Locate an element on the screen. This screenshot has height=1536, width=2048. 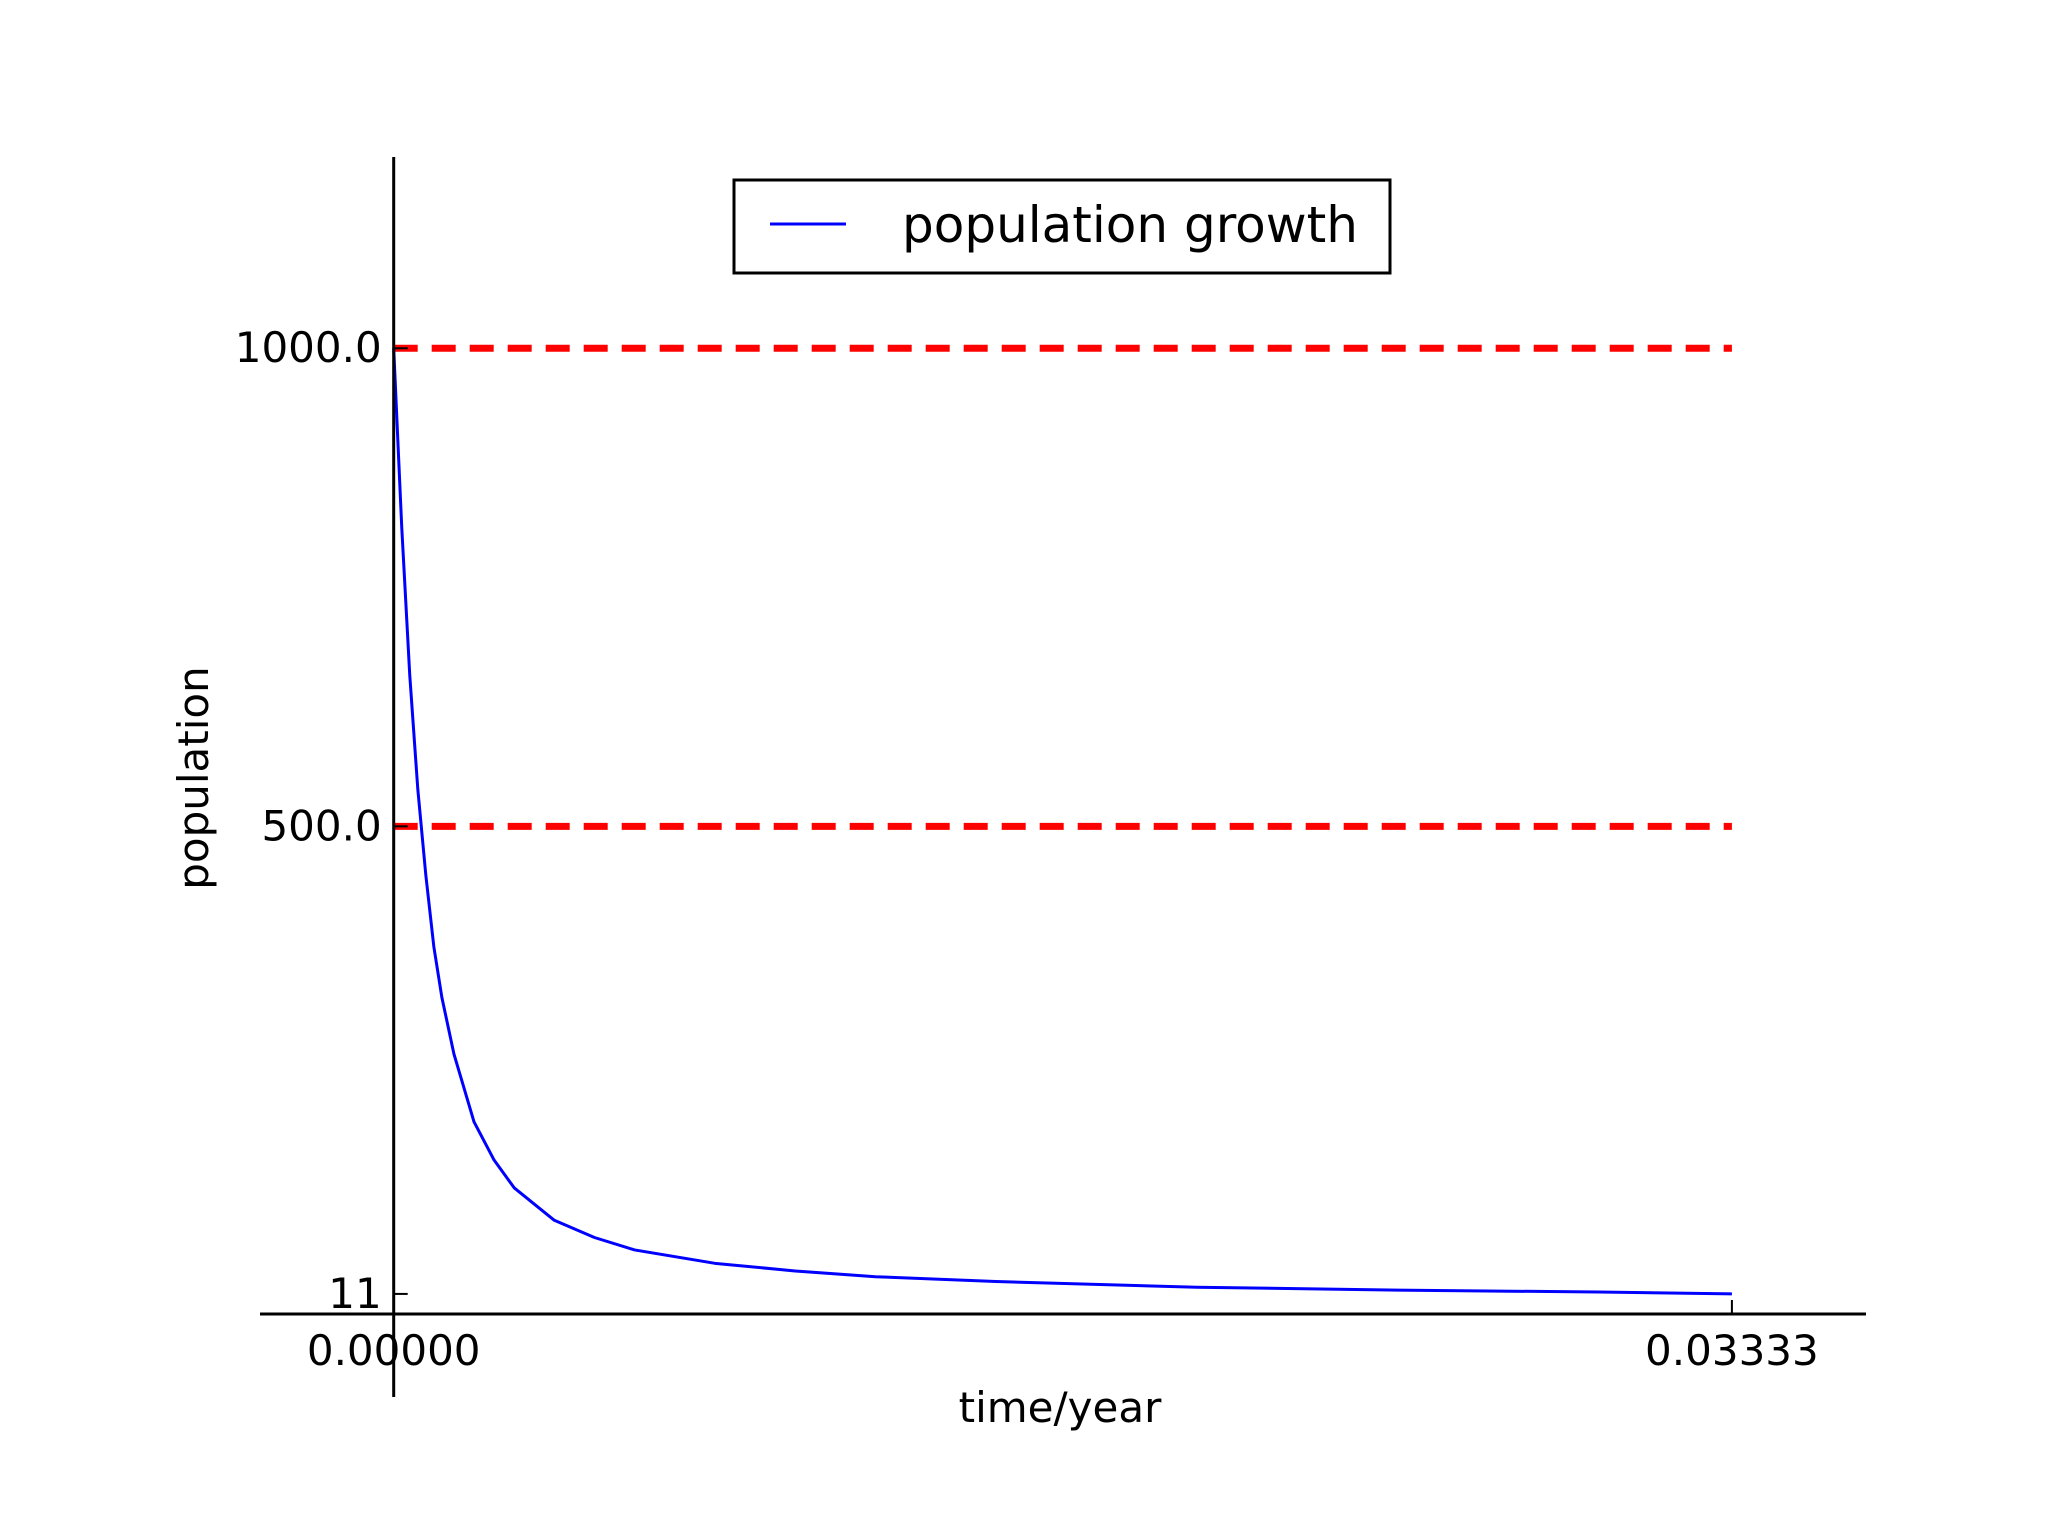
x-tick-label-0.03333: 0.03333 is located at coordinates (1732, 1350).